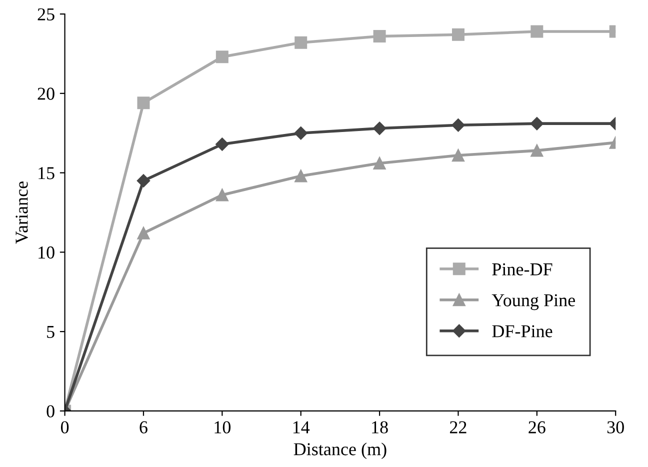  I want to click on x-tick-label: 22, so click(458, 427).